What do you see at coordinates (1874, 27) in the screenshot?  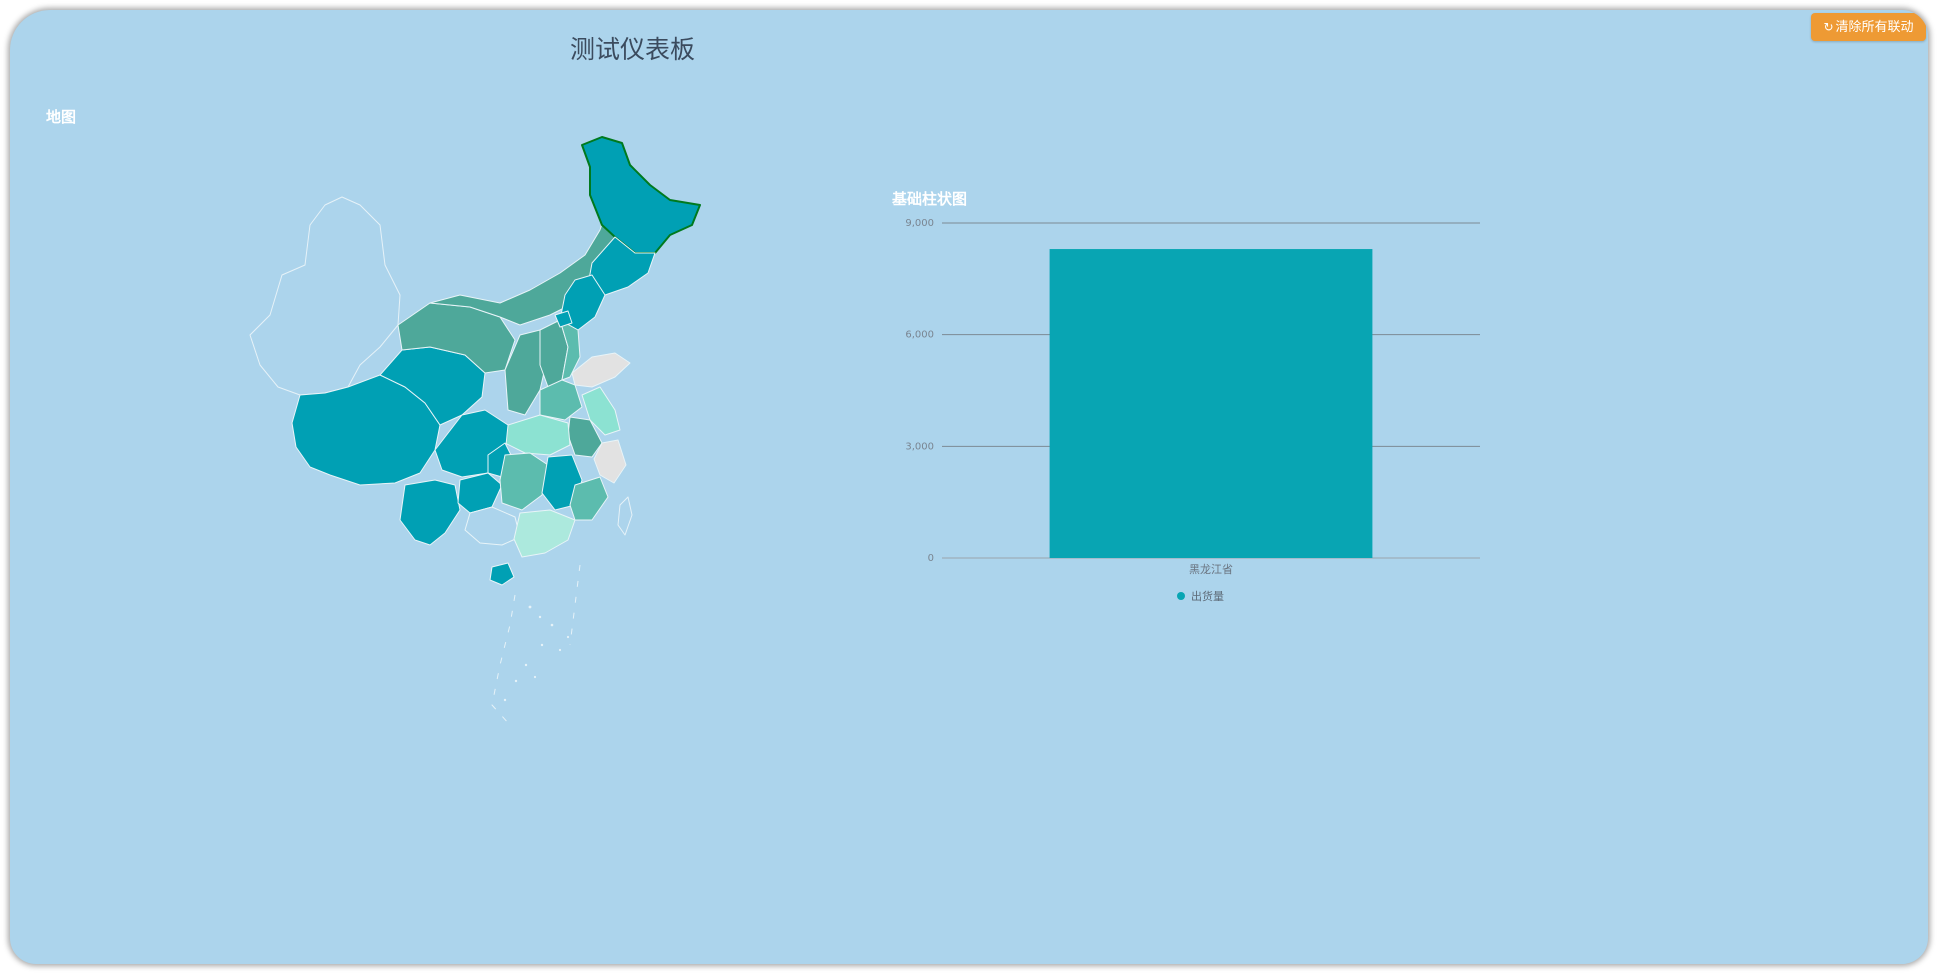 I see `clear-linkage-label: 清除所有联动` at bounding box center [1874, 27].